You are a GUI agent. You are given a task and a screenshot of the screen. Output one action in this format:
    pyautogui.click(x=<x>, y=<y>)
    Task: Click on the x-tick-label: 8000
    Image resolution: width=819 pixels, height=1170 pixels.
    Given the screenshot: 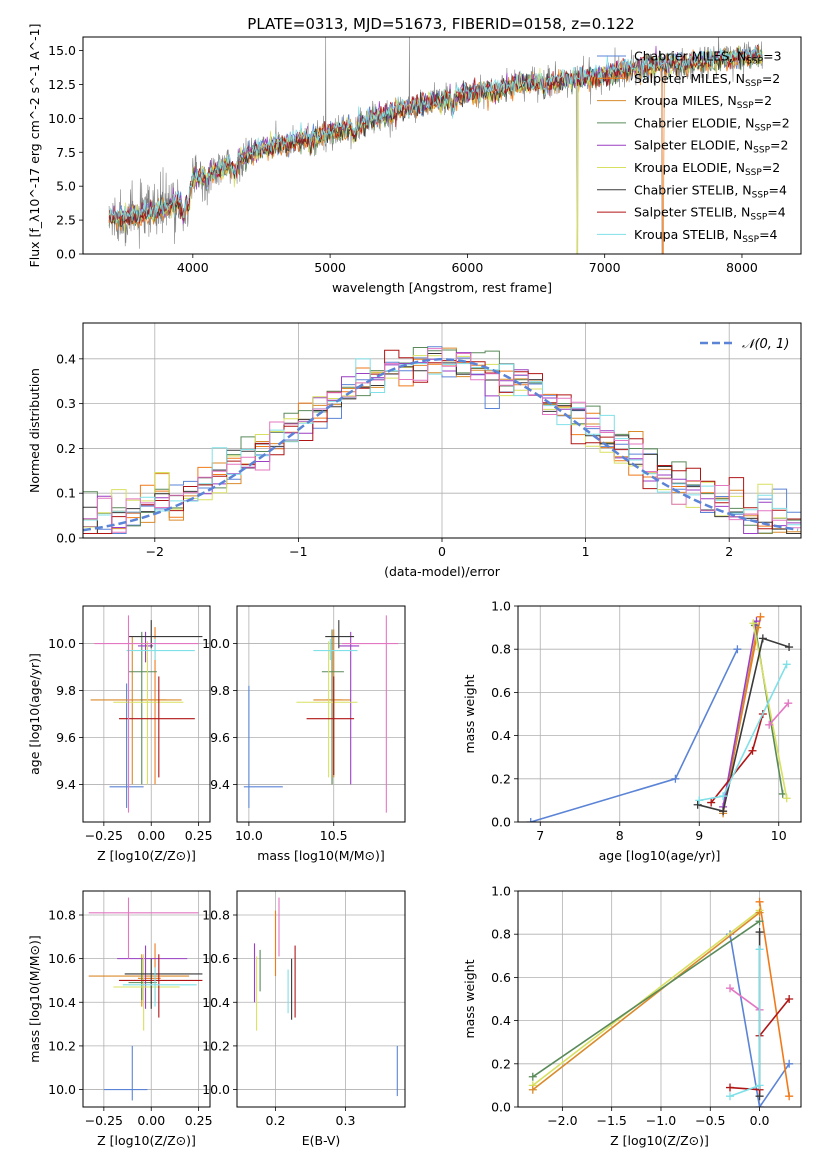 What is the action you would take?
    pyautogui.click(x=742, y=267)
    